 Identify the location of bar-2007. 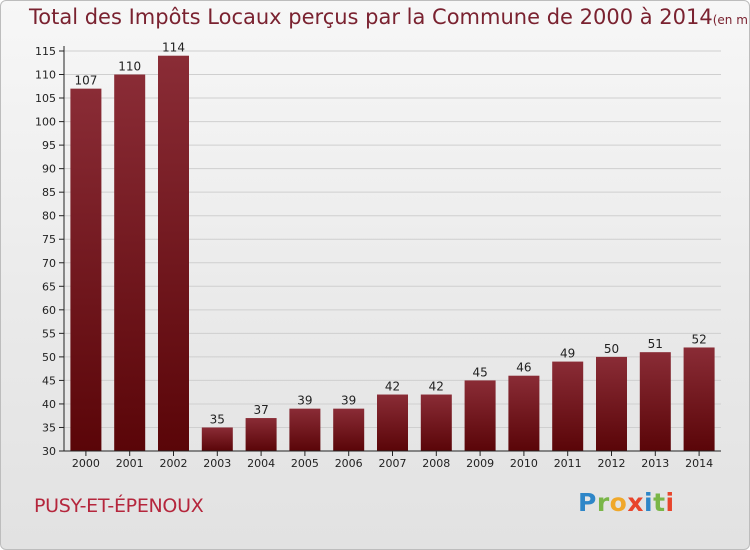
(392, 422).